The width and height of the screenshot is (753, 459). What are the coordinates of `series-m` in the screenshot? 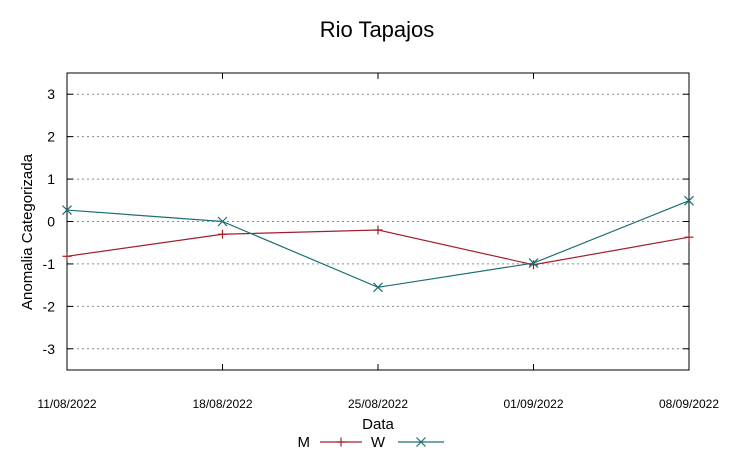 It's located at (378, 247).